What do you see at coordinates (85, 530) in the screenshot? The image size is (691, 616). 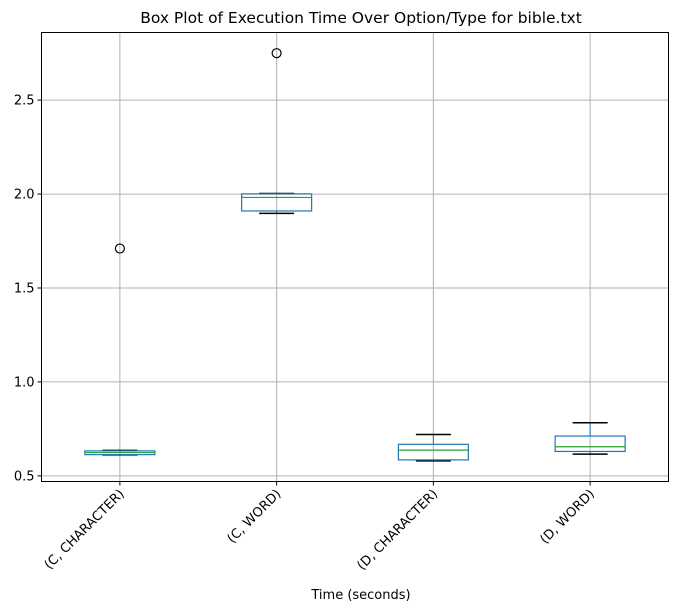 I see `x-tick-label: (C, CHARACTER)` at bounding box center [85, 530].